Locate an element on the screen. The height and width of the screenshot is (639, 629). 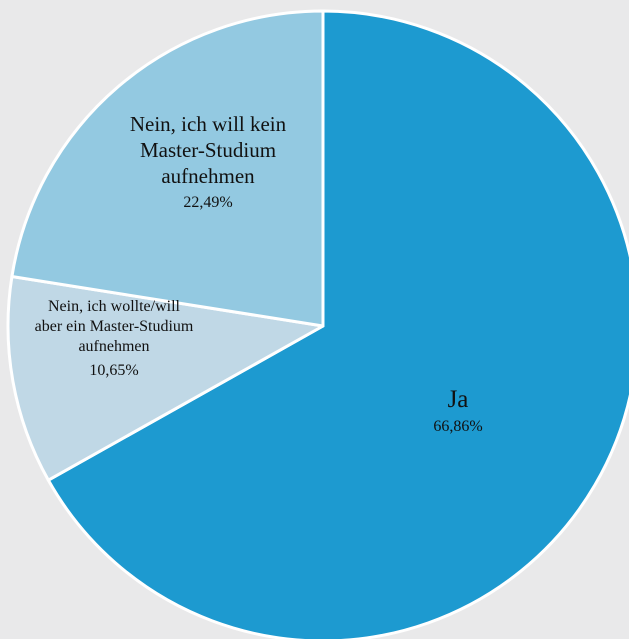
slice-value-label: 22,49% is located at coordinates (207, 202).